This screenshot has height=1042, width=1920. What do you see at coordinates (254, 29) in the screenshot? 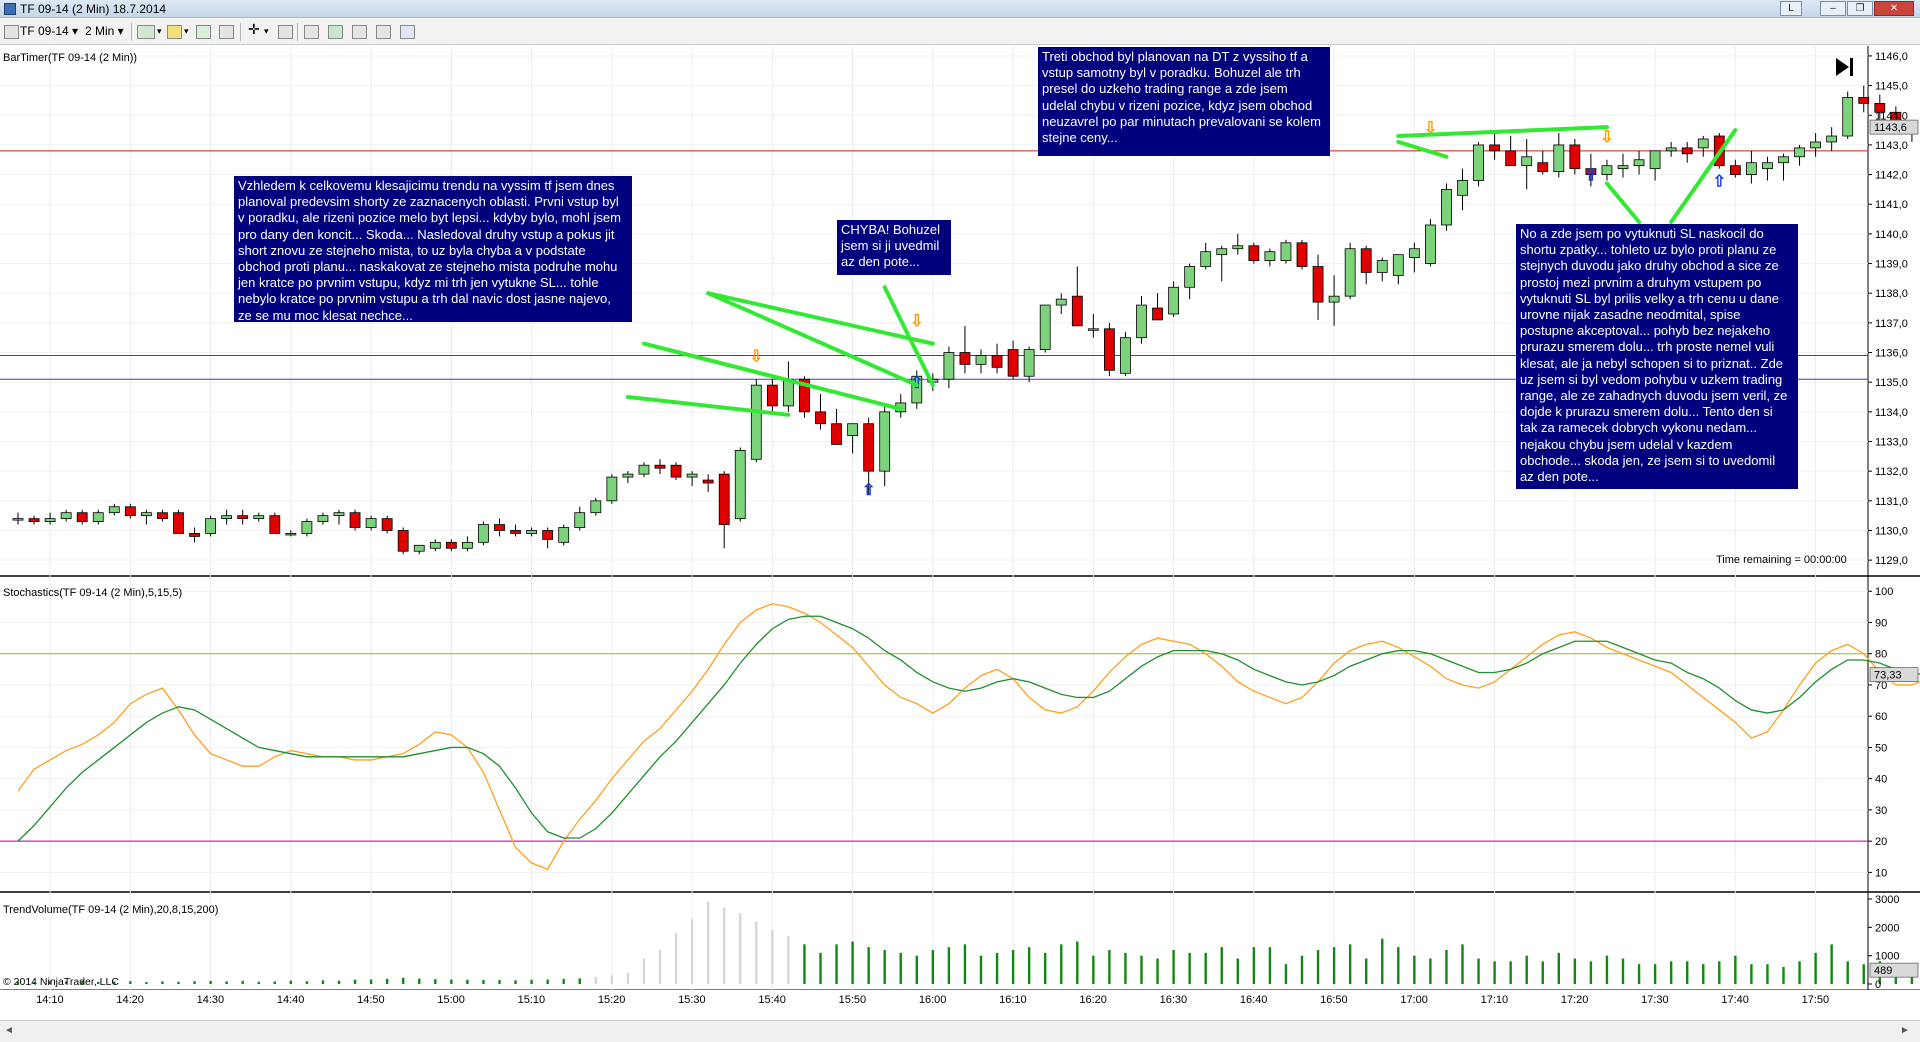
I see `crosshair-icon: ✛` at bounding box center [254, 29].